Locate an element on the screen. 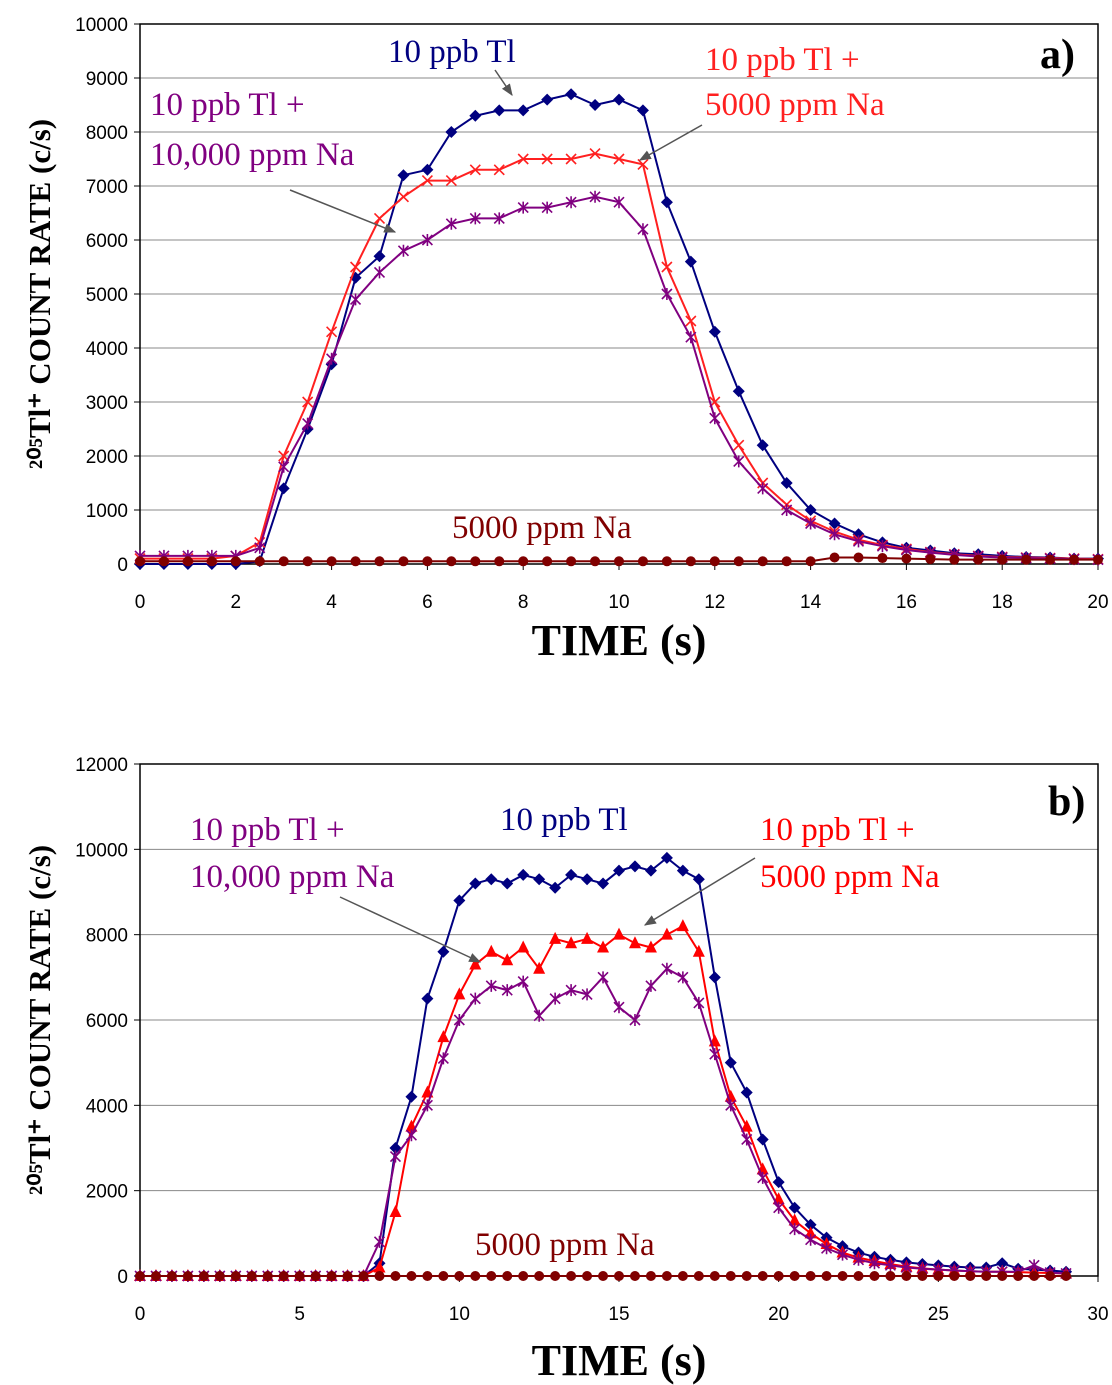  y-axis-title: ²⁰⁵Tl⁺ COUNT RATE (c/s) is located at coordinates (39, 1020).